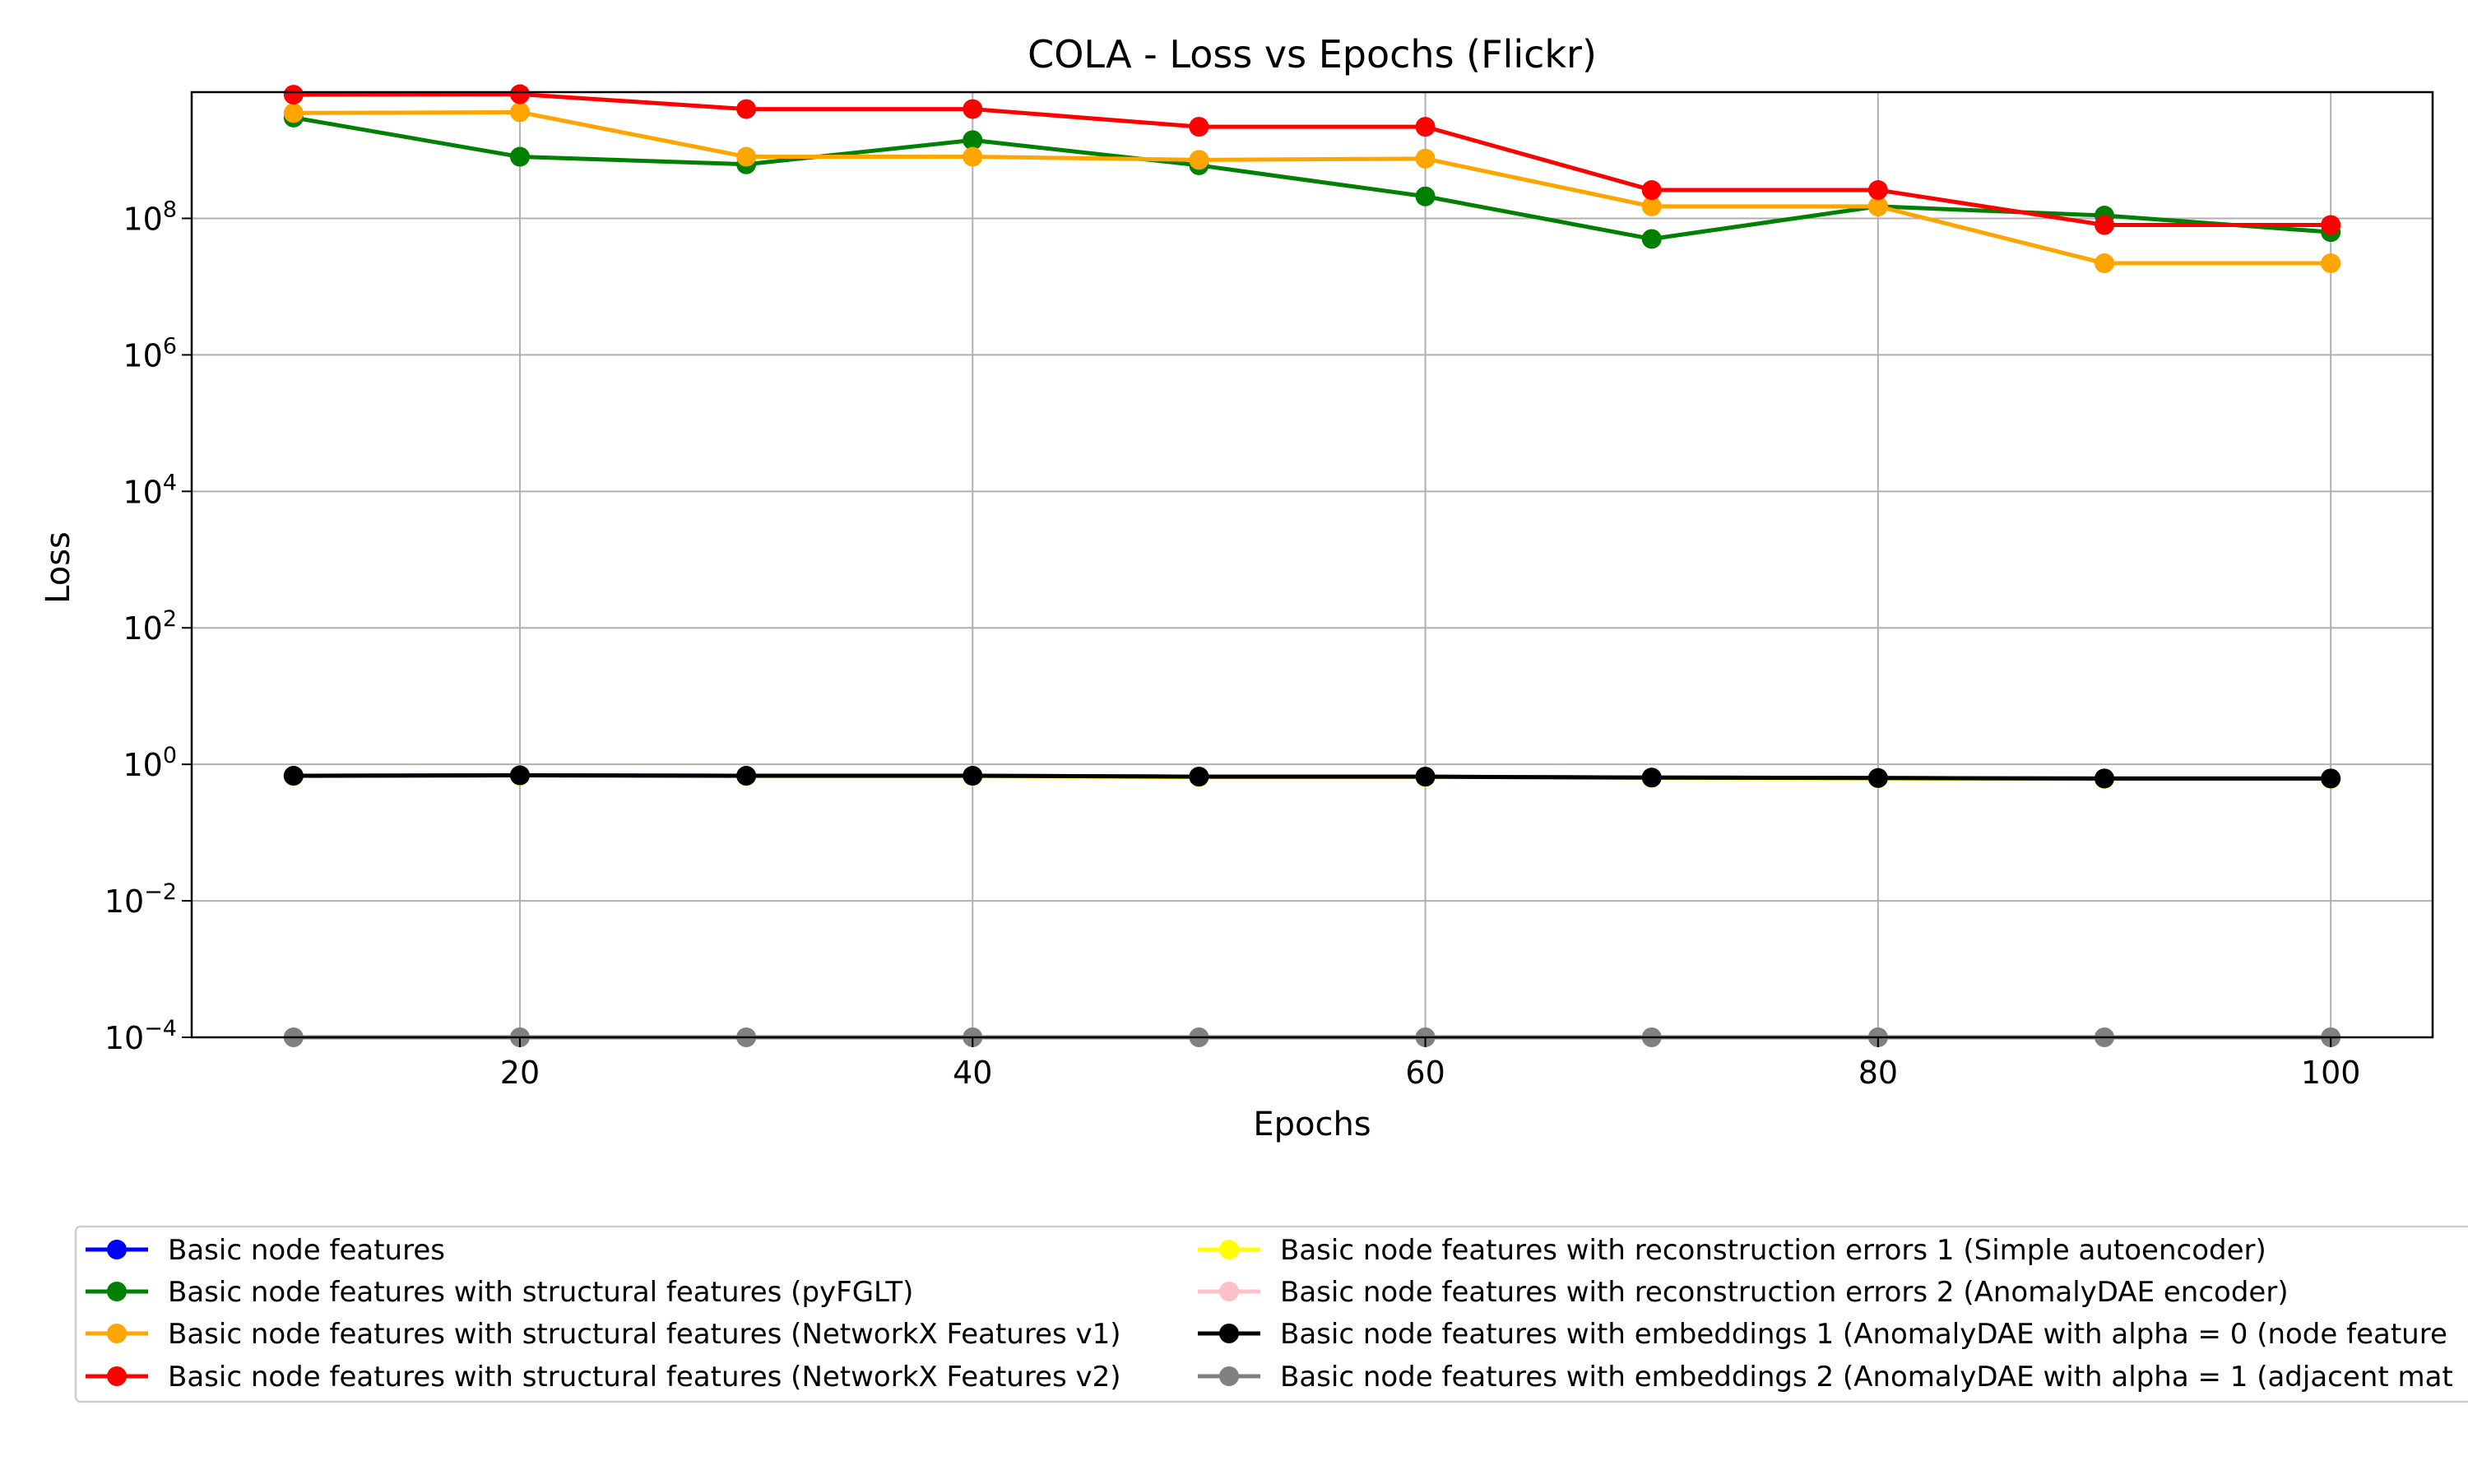 This screenshot has width=2468, height=1484. I want to click on x-tick-label: 100, so click(2331, 1073).